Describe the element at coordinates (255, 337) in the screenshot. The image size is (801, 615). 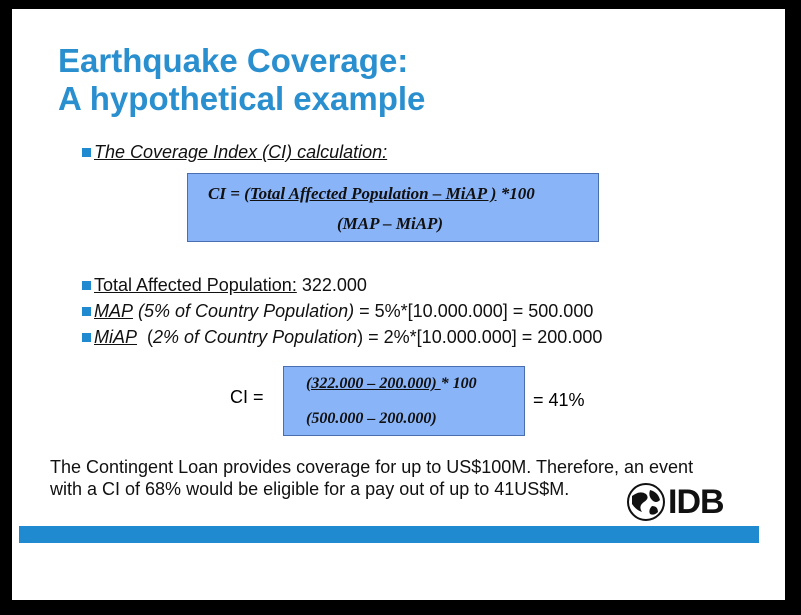
I see `miap-desc: 2% of Country Population` at that location.